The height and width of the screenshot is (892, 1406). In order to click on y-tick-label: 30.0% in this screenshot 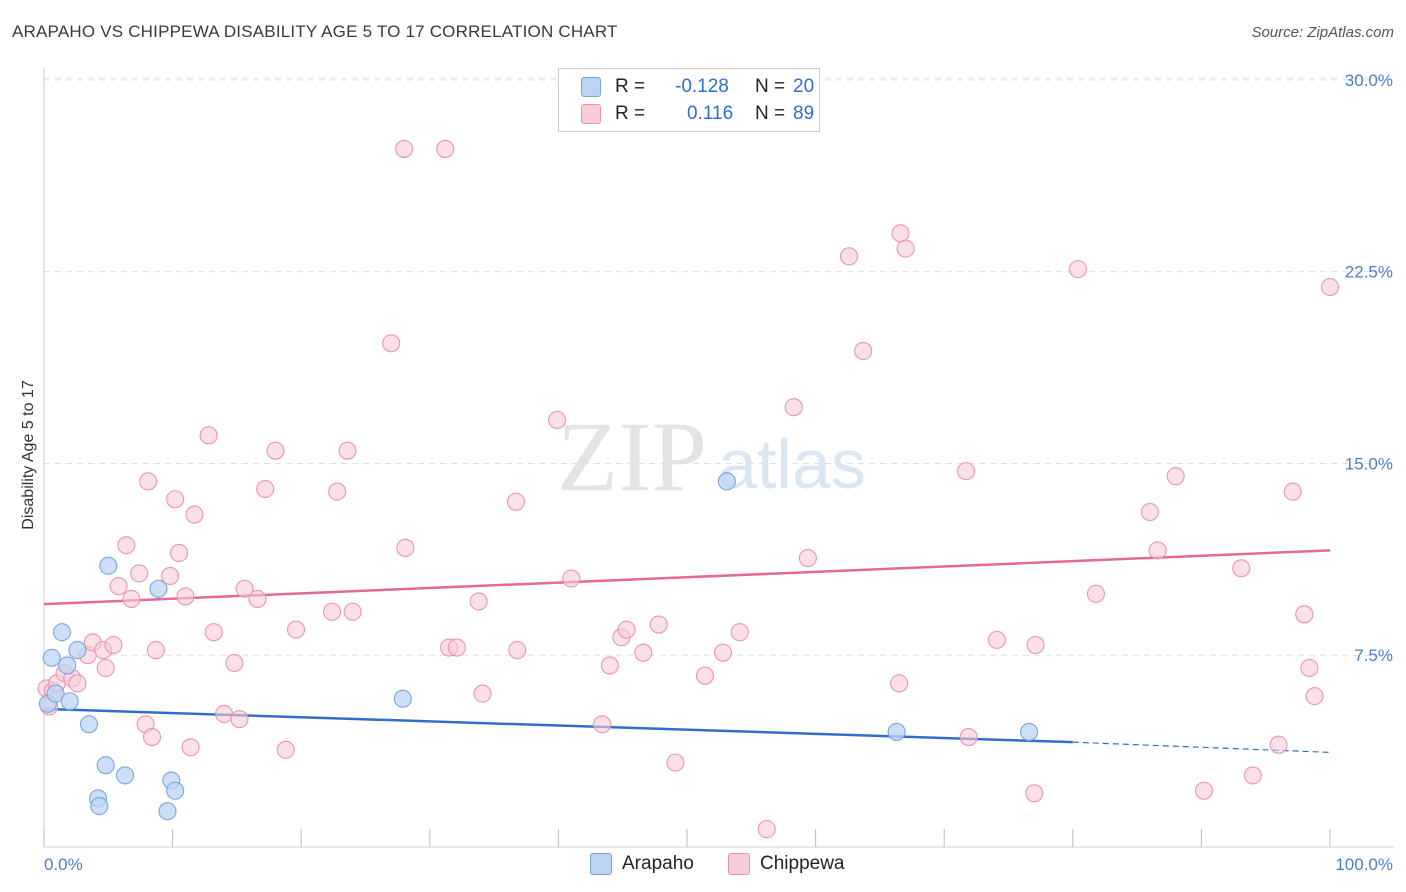, I will do `click(1369, 80)`.